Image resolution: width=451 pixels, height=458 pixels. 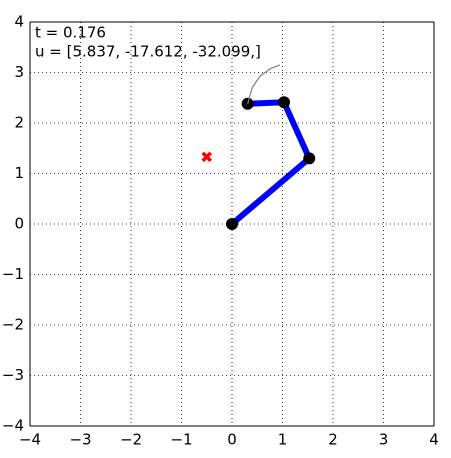 What do you see at coordinates (19, 173) in the screenshot?
I see `y-tick-label: 1` at bounding box center [19, 173].